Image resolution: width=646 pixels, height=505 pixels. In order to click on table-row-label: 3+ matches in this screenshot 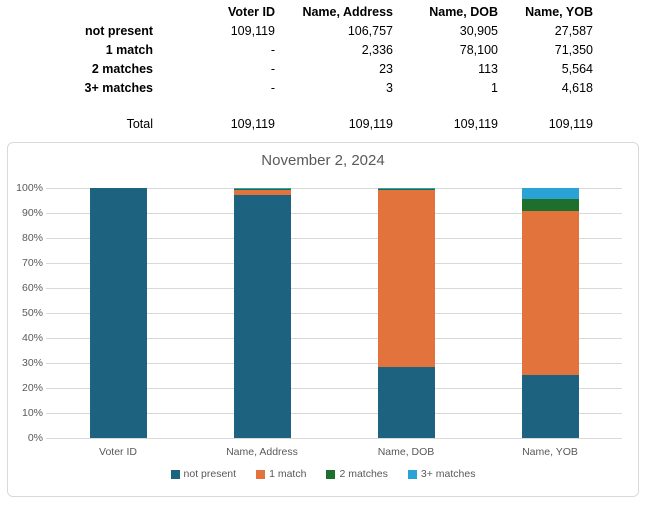, I will do `click(118, 88)`.